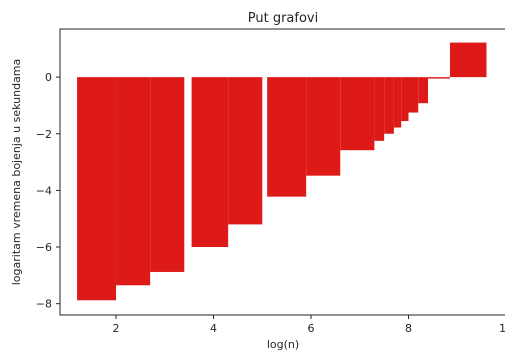 This screenshot has height=358, width=505. Describe the element at coordinates (44, 247) in the screenshot. I see `y-tick-label: −6` at that location.